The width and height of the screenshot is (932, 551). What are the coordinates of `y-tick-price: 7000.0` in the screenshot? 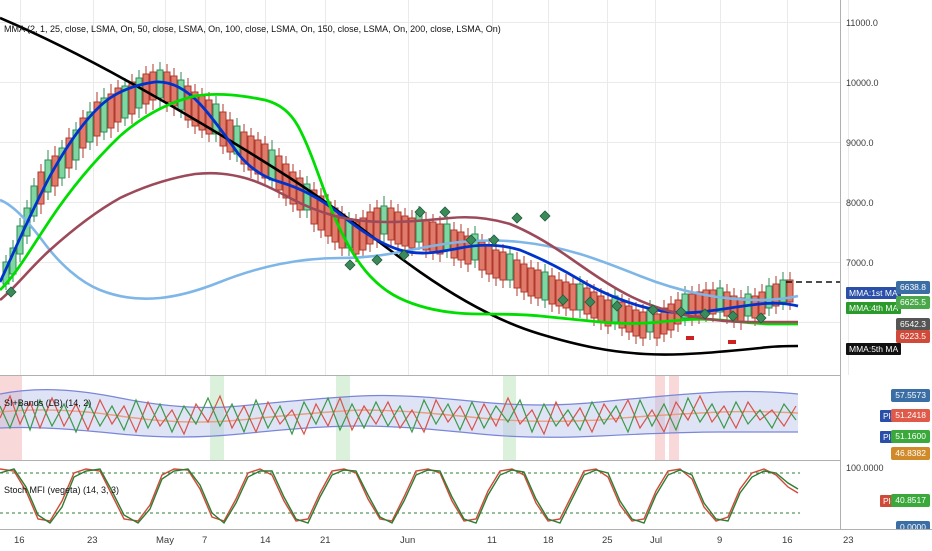 It's located at (860, 263).